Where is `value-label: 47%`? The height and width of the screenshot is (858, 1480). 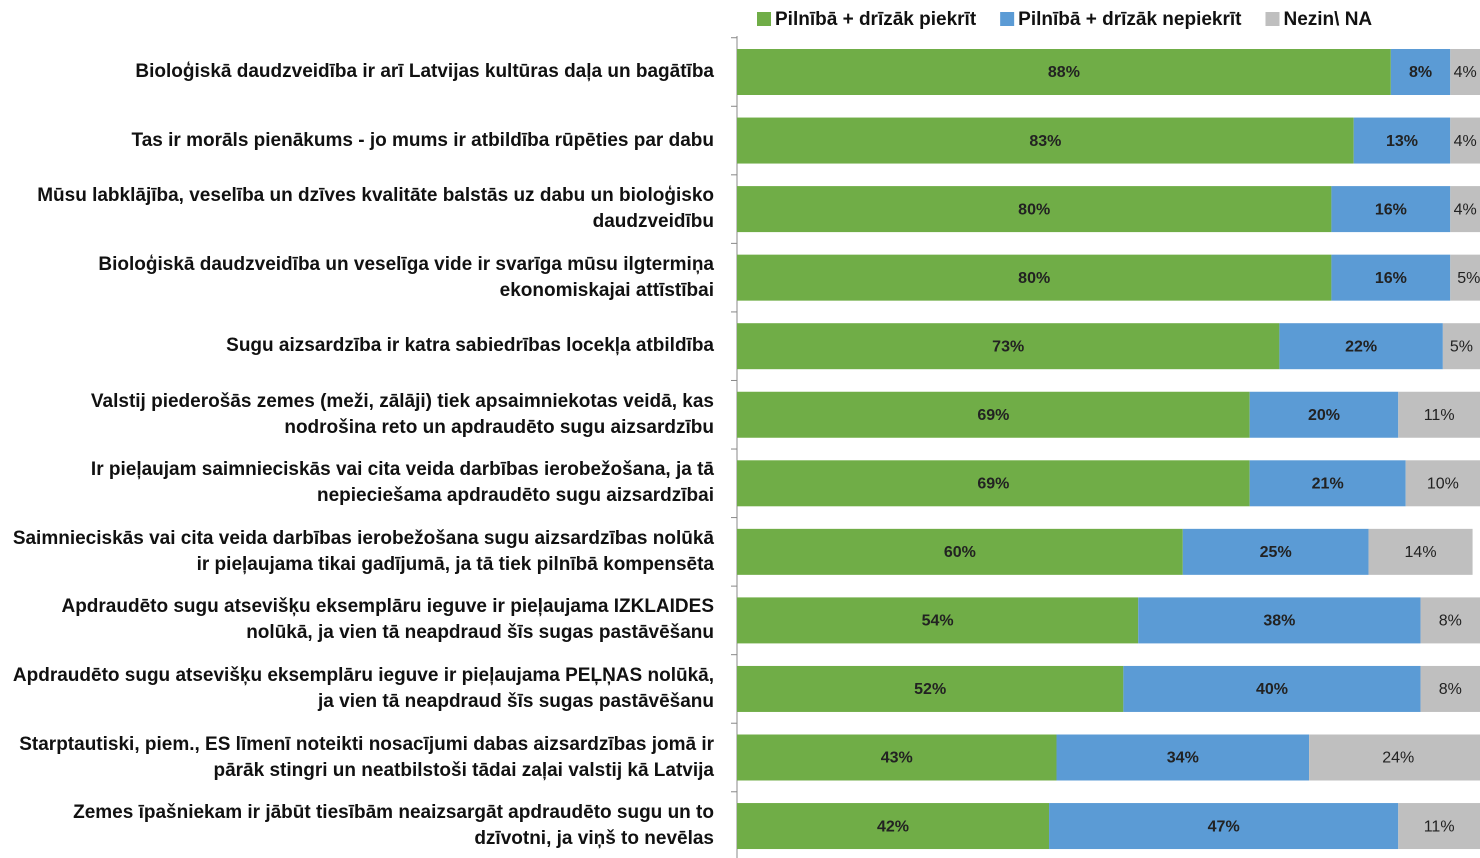
value-label: 47% is located at coordinates (1224, 826).